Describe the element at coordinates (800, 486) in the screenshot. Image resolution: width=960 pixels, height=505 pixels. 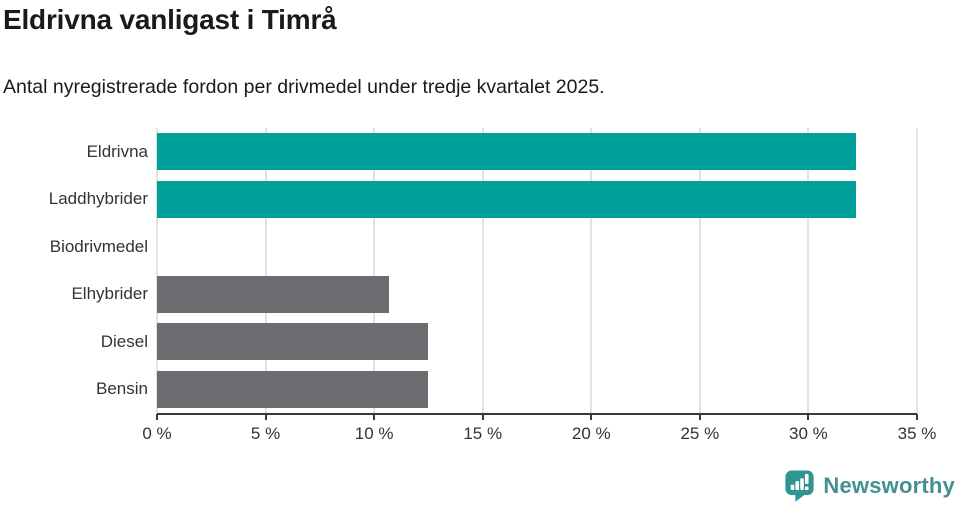
I see `newsworthy-bar-chart-bubble-icon` at that location.